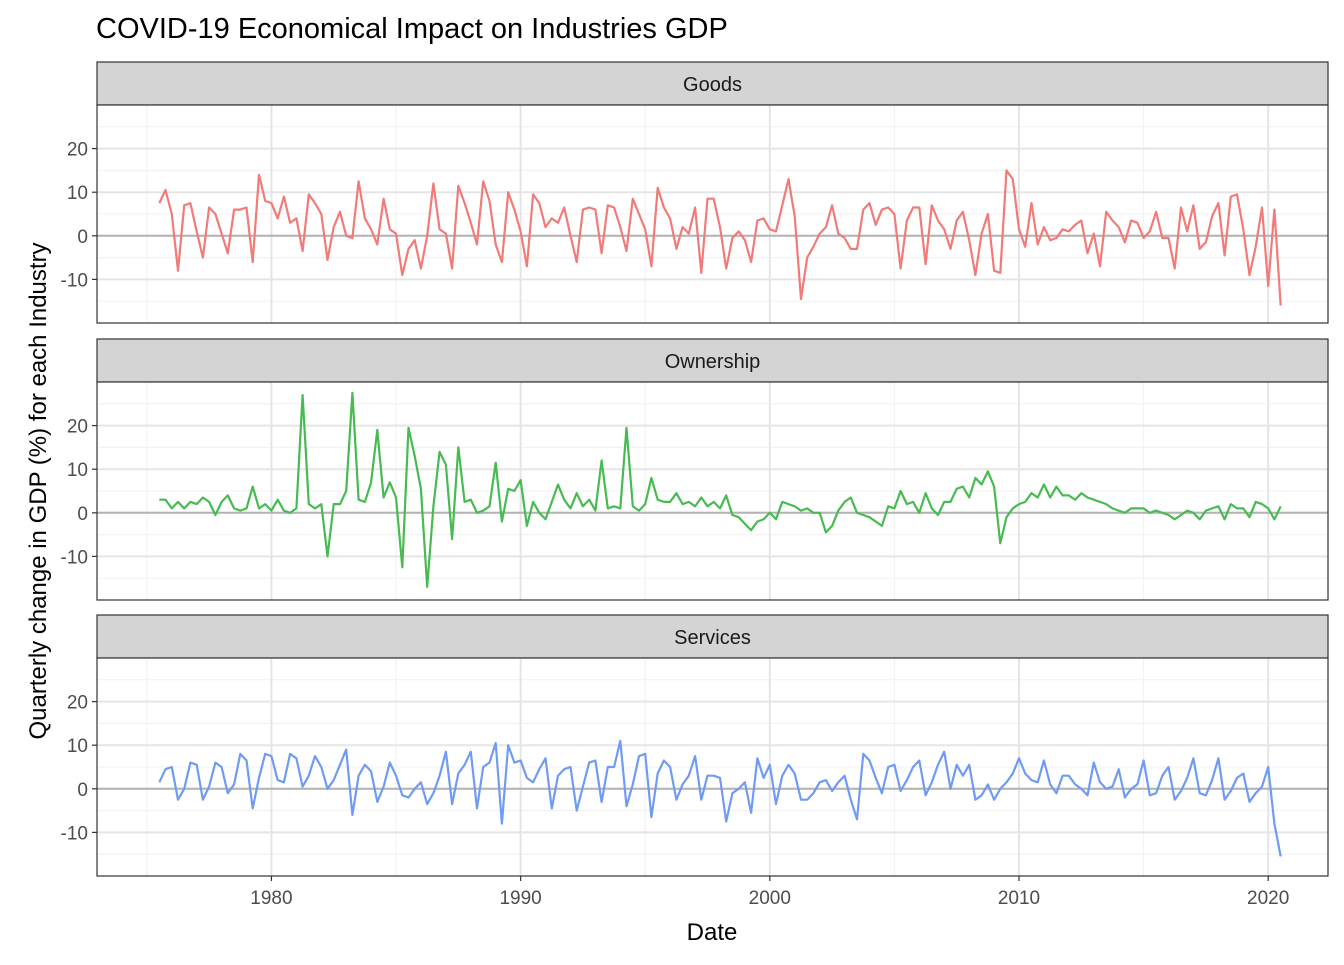  I want to click on facet-strip-label: Goods, so click(712, 85).